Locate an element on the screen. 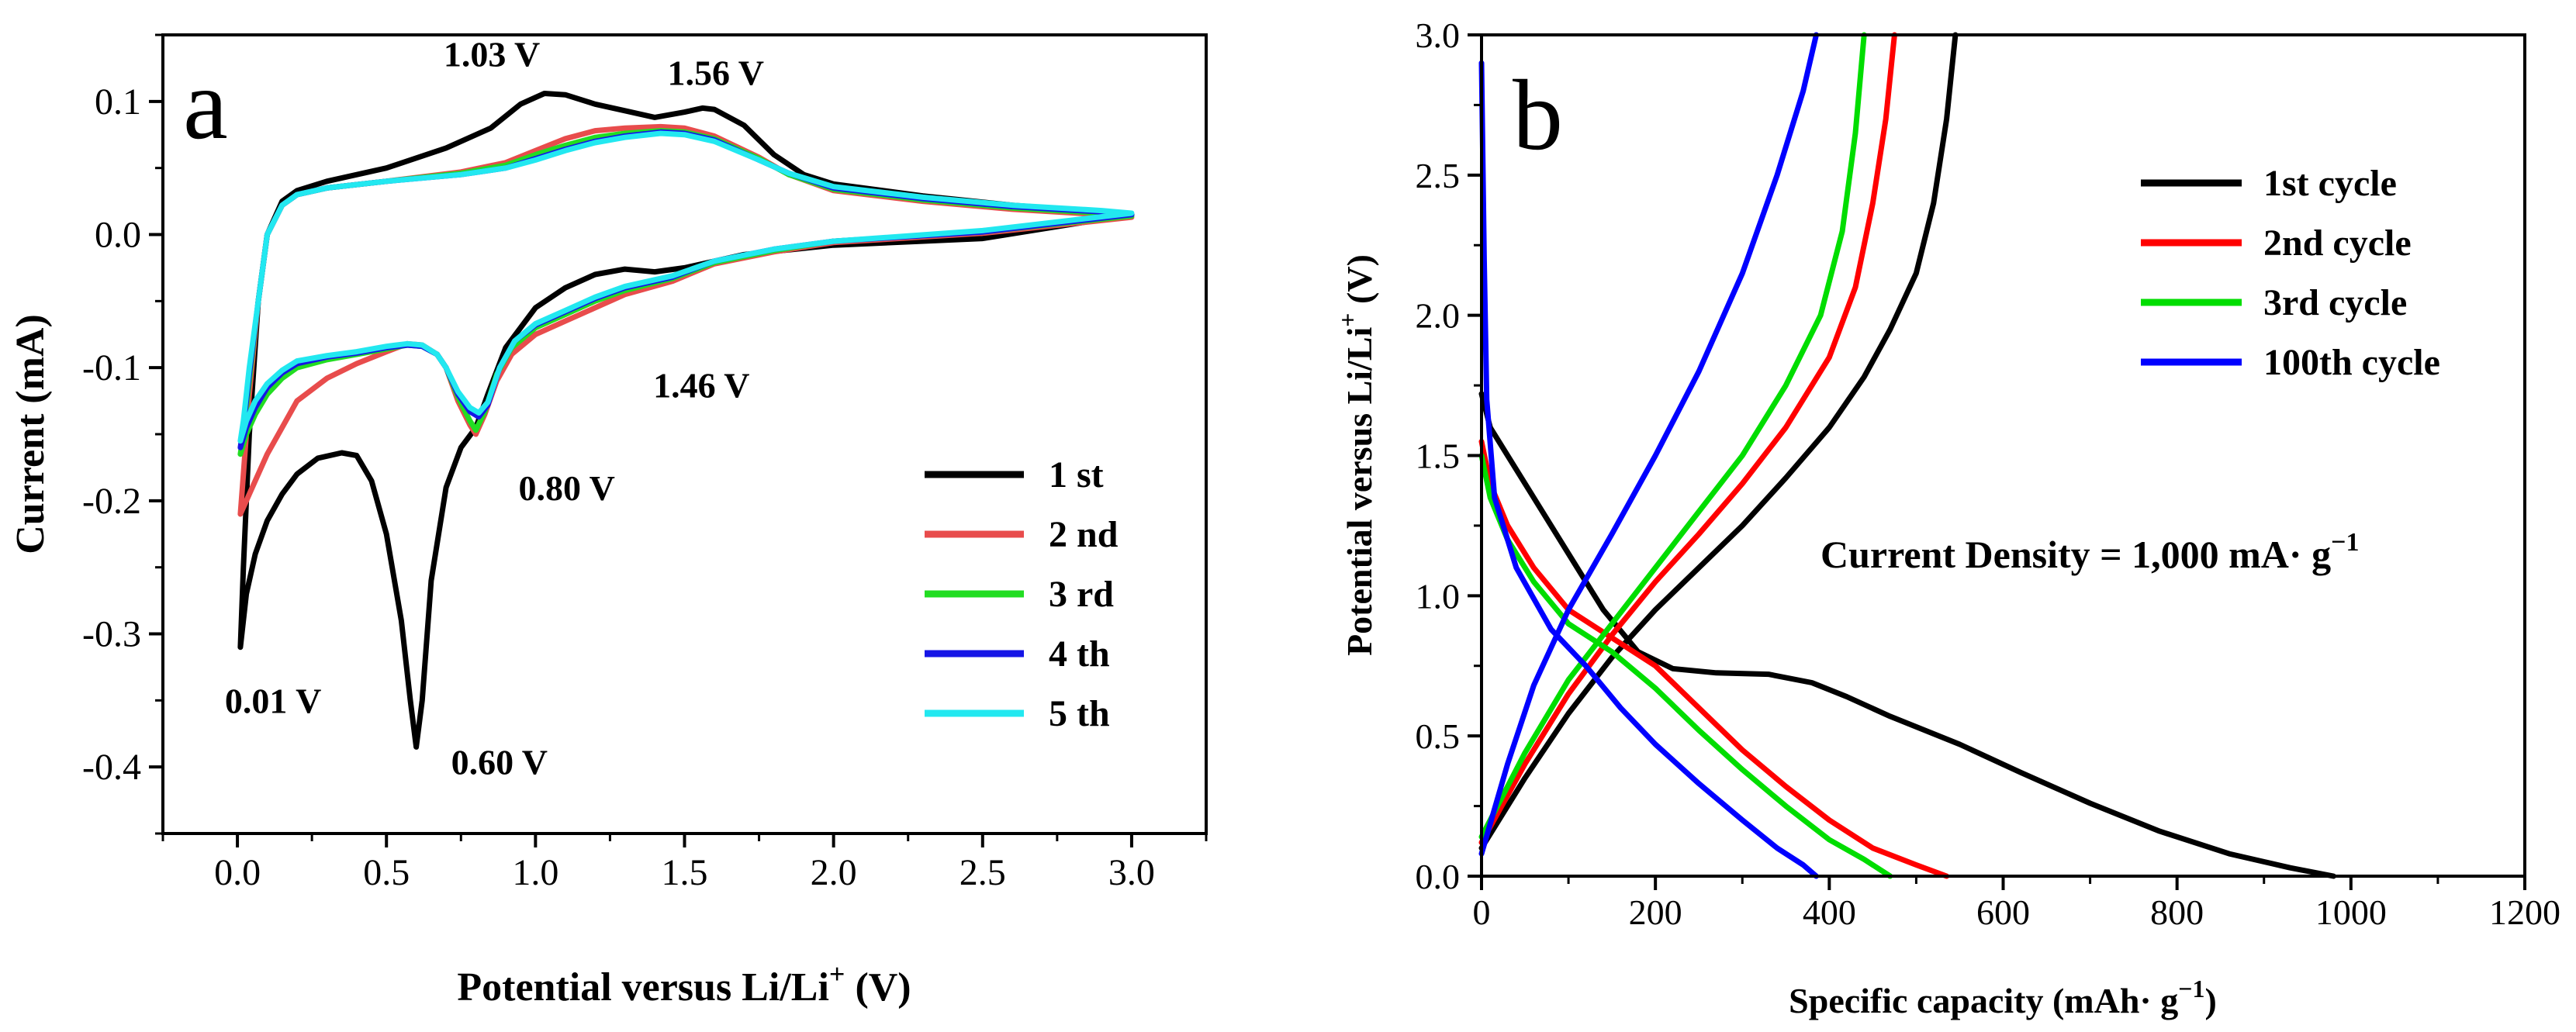  panel-a-y-tick-label: -0.3 is located at coordinates (111, 634).